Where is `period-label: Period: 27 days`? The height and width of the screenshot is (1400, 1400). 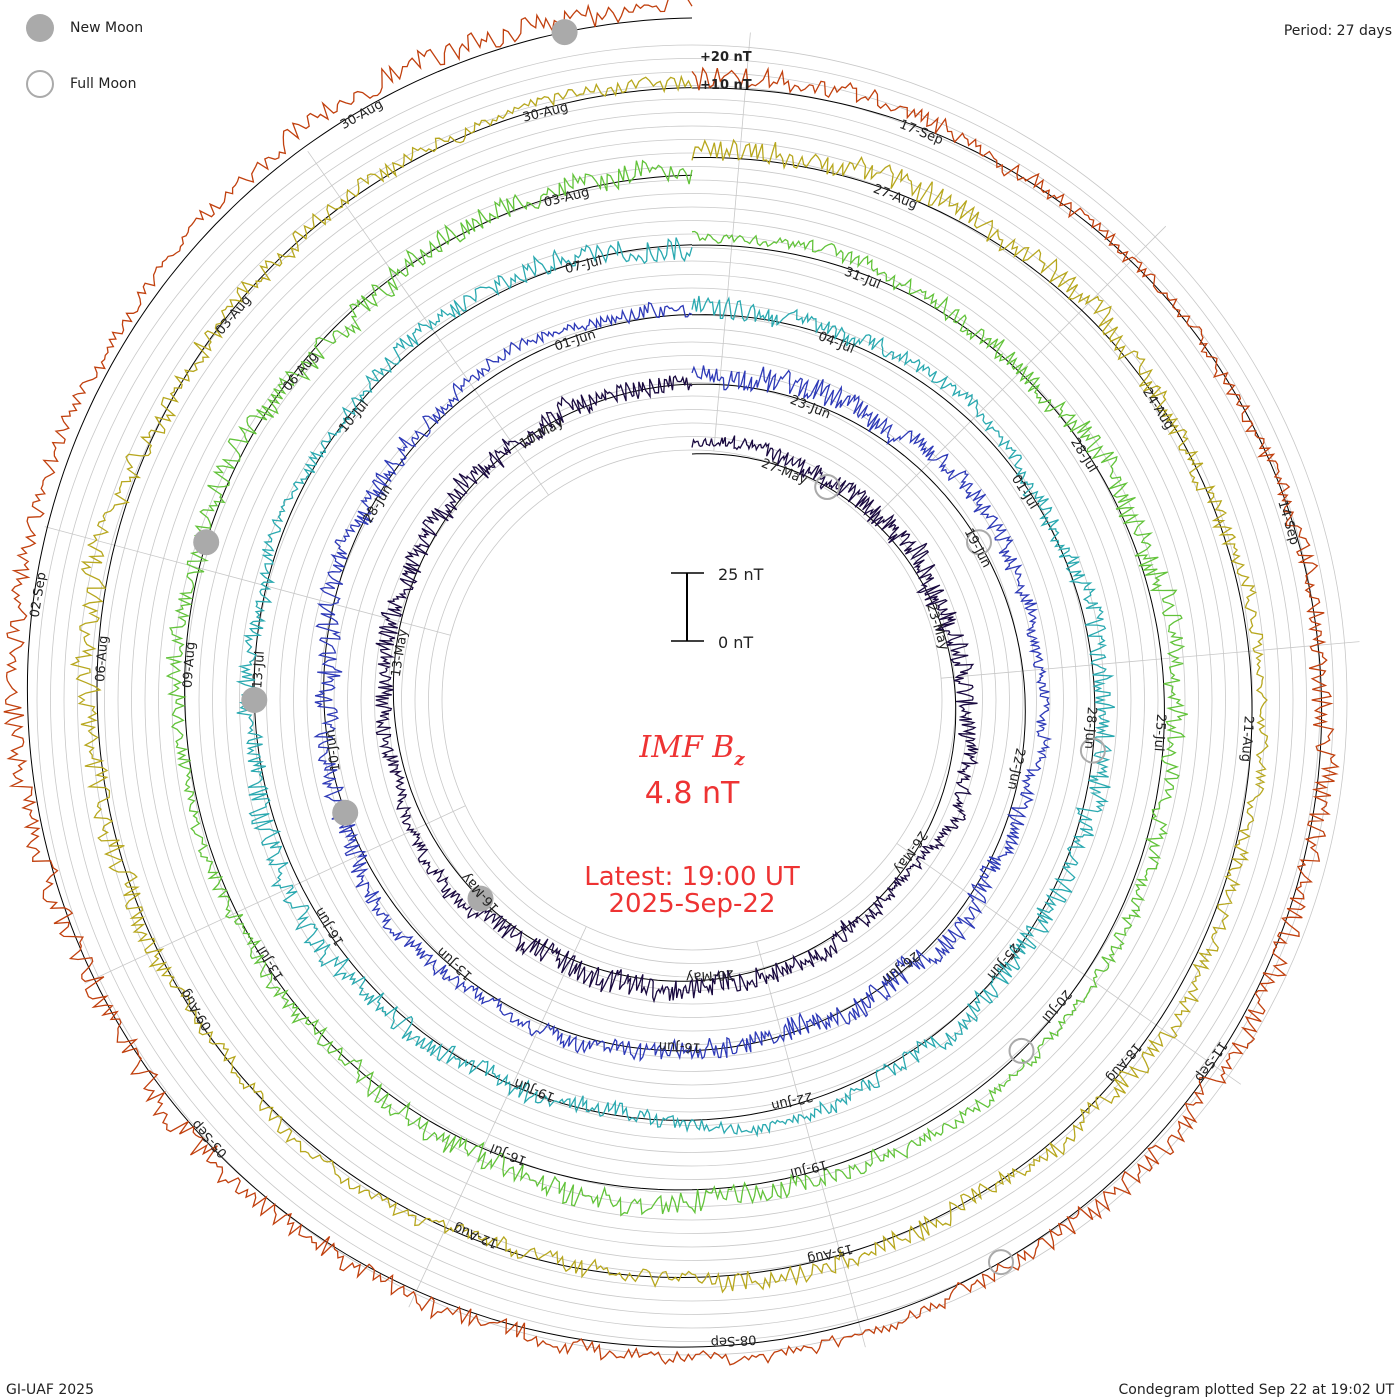 period-label: Period: 27 days is located at coordinates (1337, 31).